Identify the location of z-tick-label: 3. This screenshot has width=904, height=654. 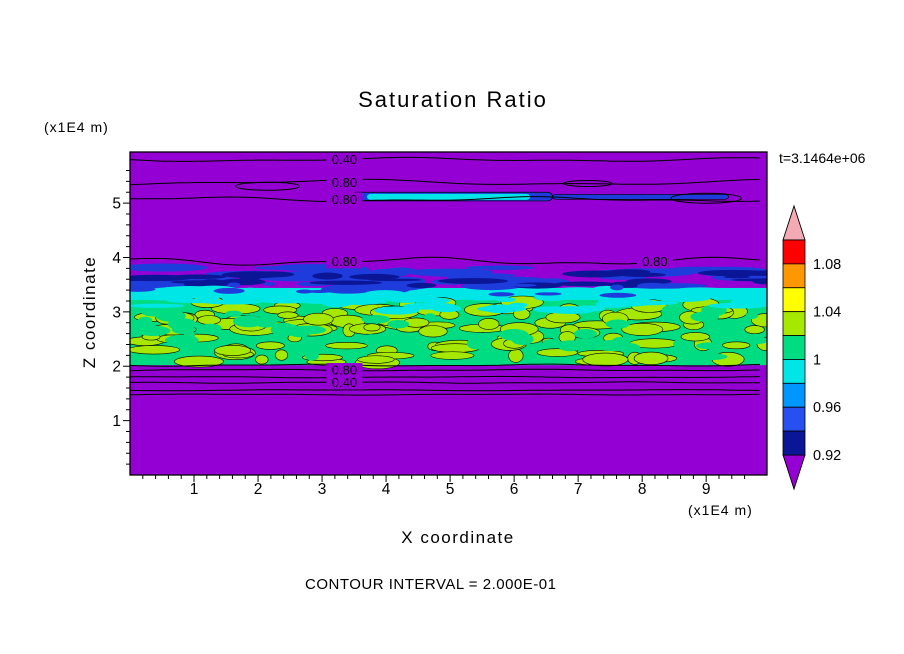
(116, 312).